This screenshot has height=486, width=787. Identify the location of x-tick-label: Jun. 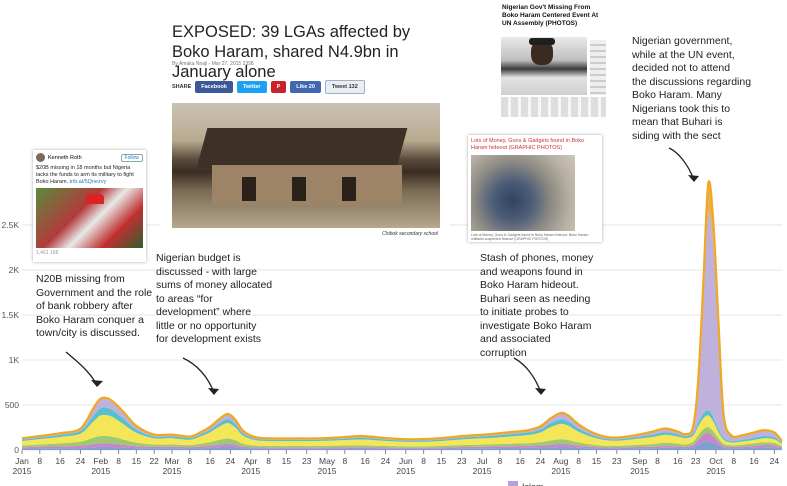
(406, 461).